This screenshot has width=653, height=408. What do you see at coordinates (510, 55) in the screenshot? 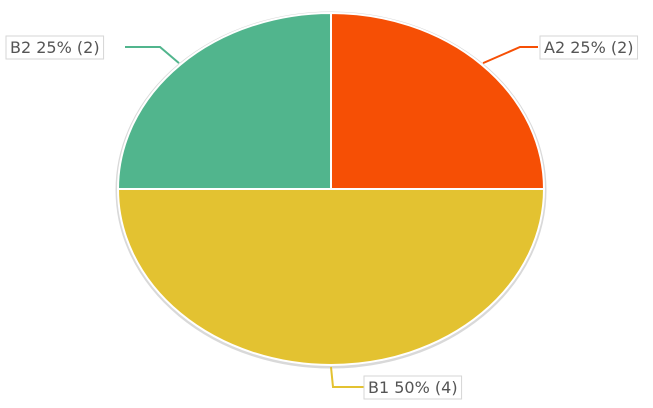
I see `leader-line-a2` at bounding box center [510, 55].